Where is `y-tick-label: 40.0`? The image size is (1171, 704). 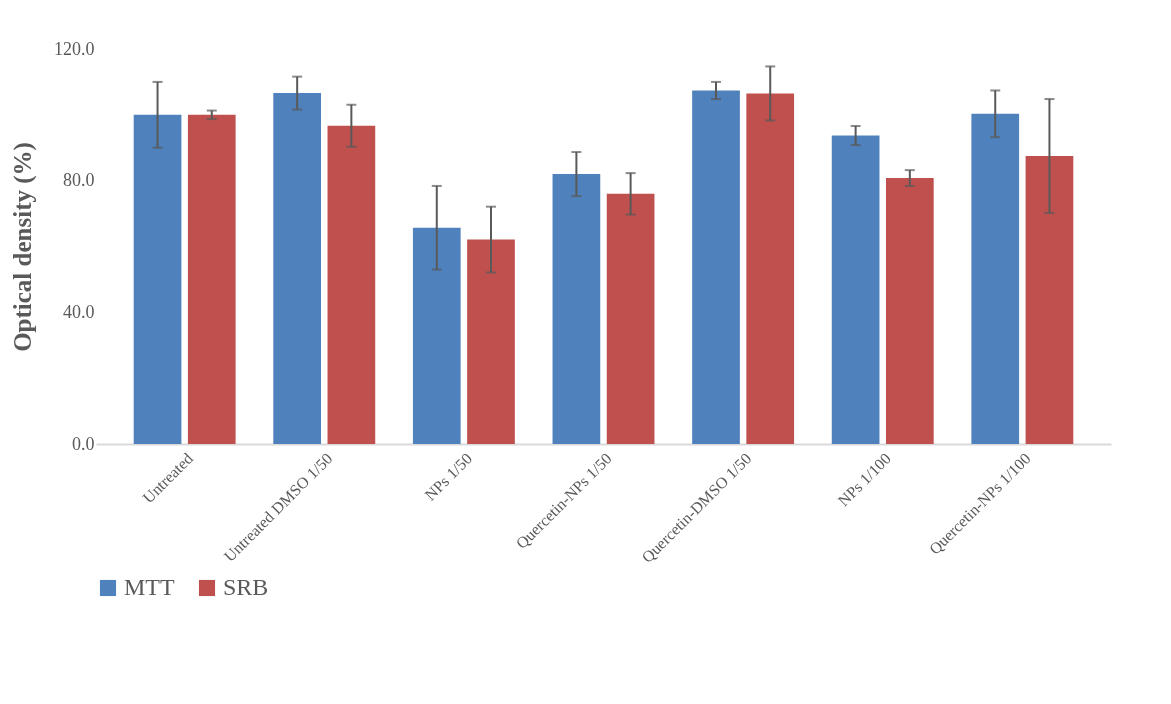 y-tick-label: 40.0 is located at coordinates (79, 311).